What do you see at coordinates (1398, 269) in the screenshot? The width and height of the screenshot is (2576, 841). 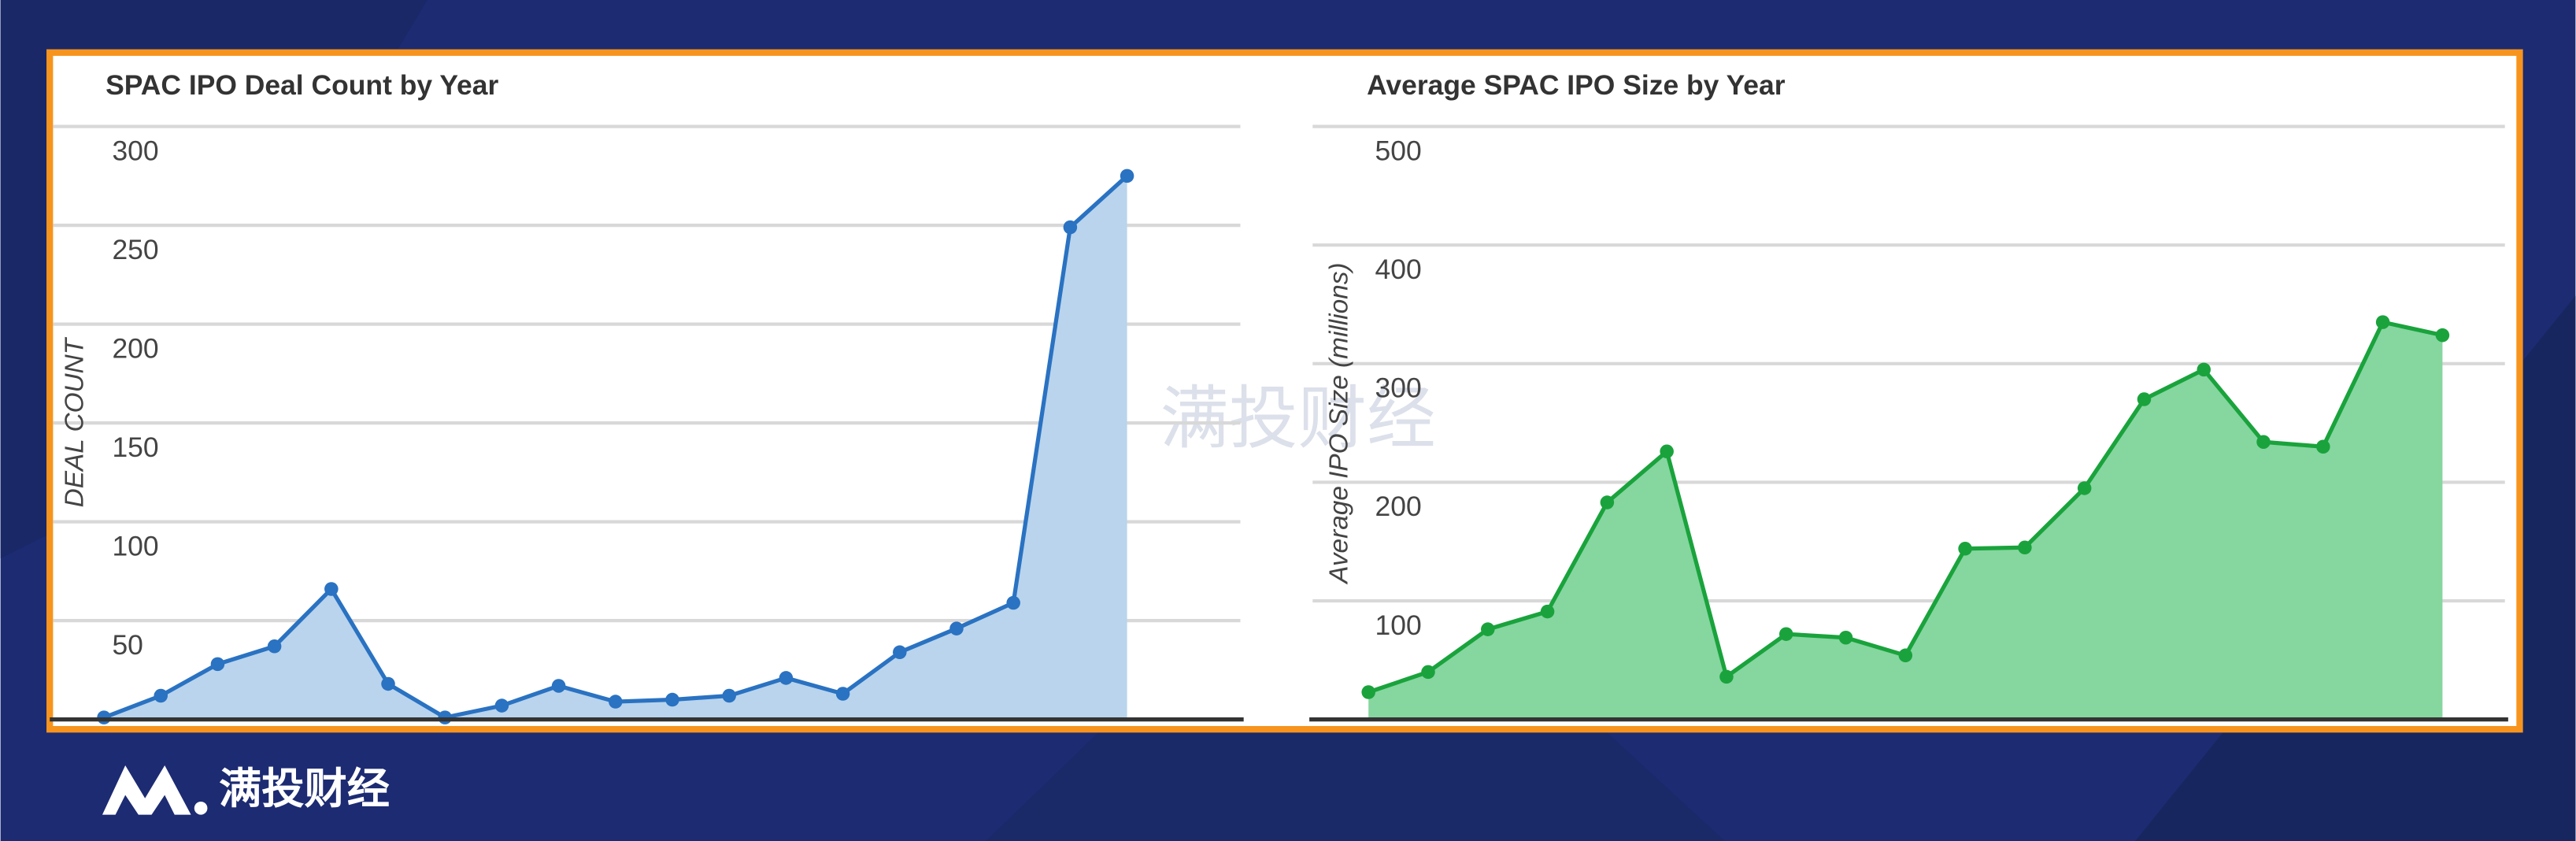 I see `y-tick-label: 400` at bounding box center [1398, 269].